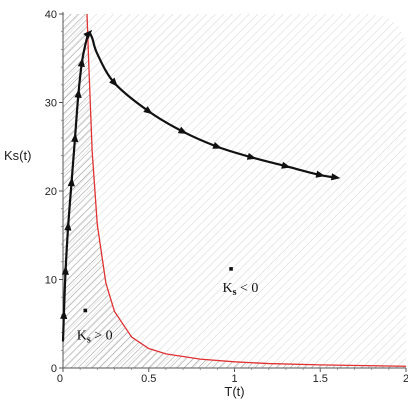 This screenshot has width=408, height=403. I want to click on x-axis-label: T(t), so click(234, 391).